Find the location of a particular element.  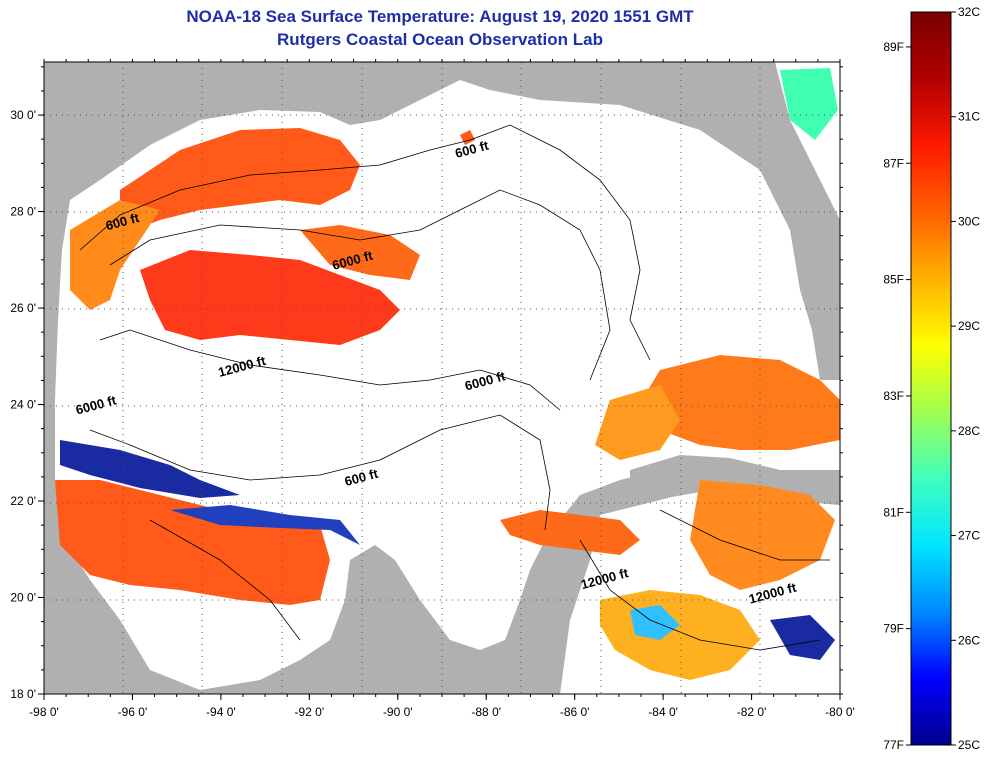

cb-fahrenheit-label: 77F is located at coordinates (893, 745).